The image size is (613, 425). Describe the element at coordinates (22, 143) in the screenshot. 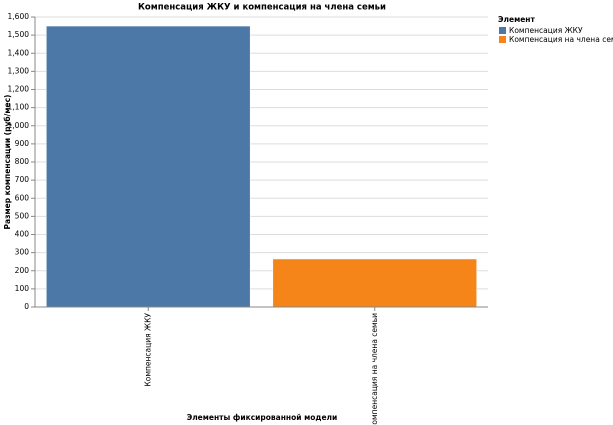

I see `y-tick-label: 900` at that location.